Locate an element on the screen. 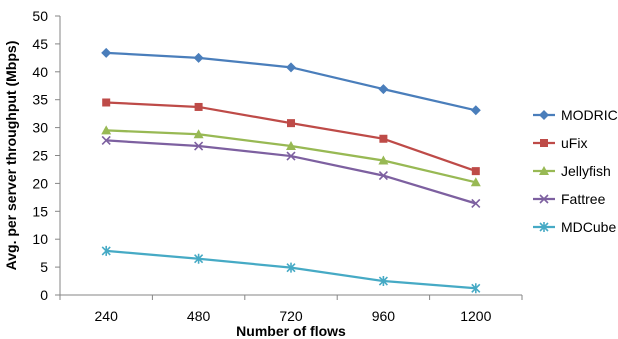  series-fattree is located at coordinates (291, 172).